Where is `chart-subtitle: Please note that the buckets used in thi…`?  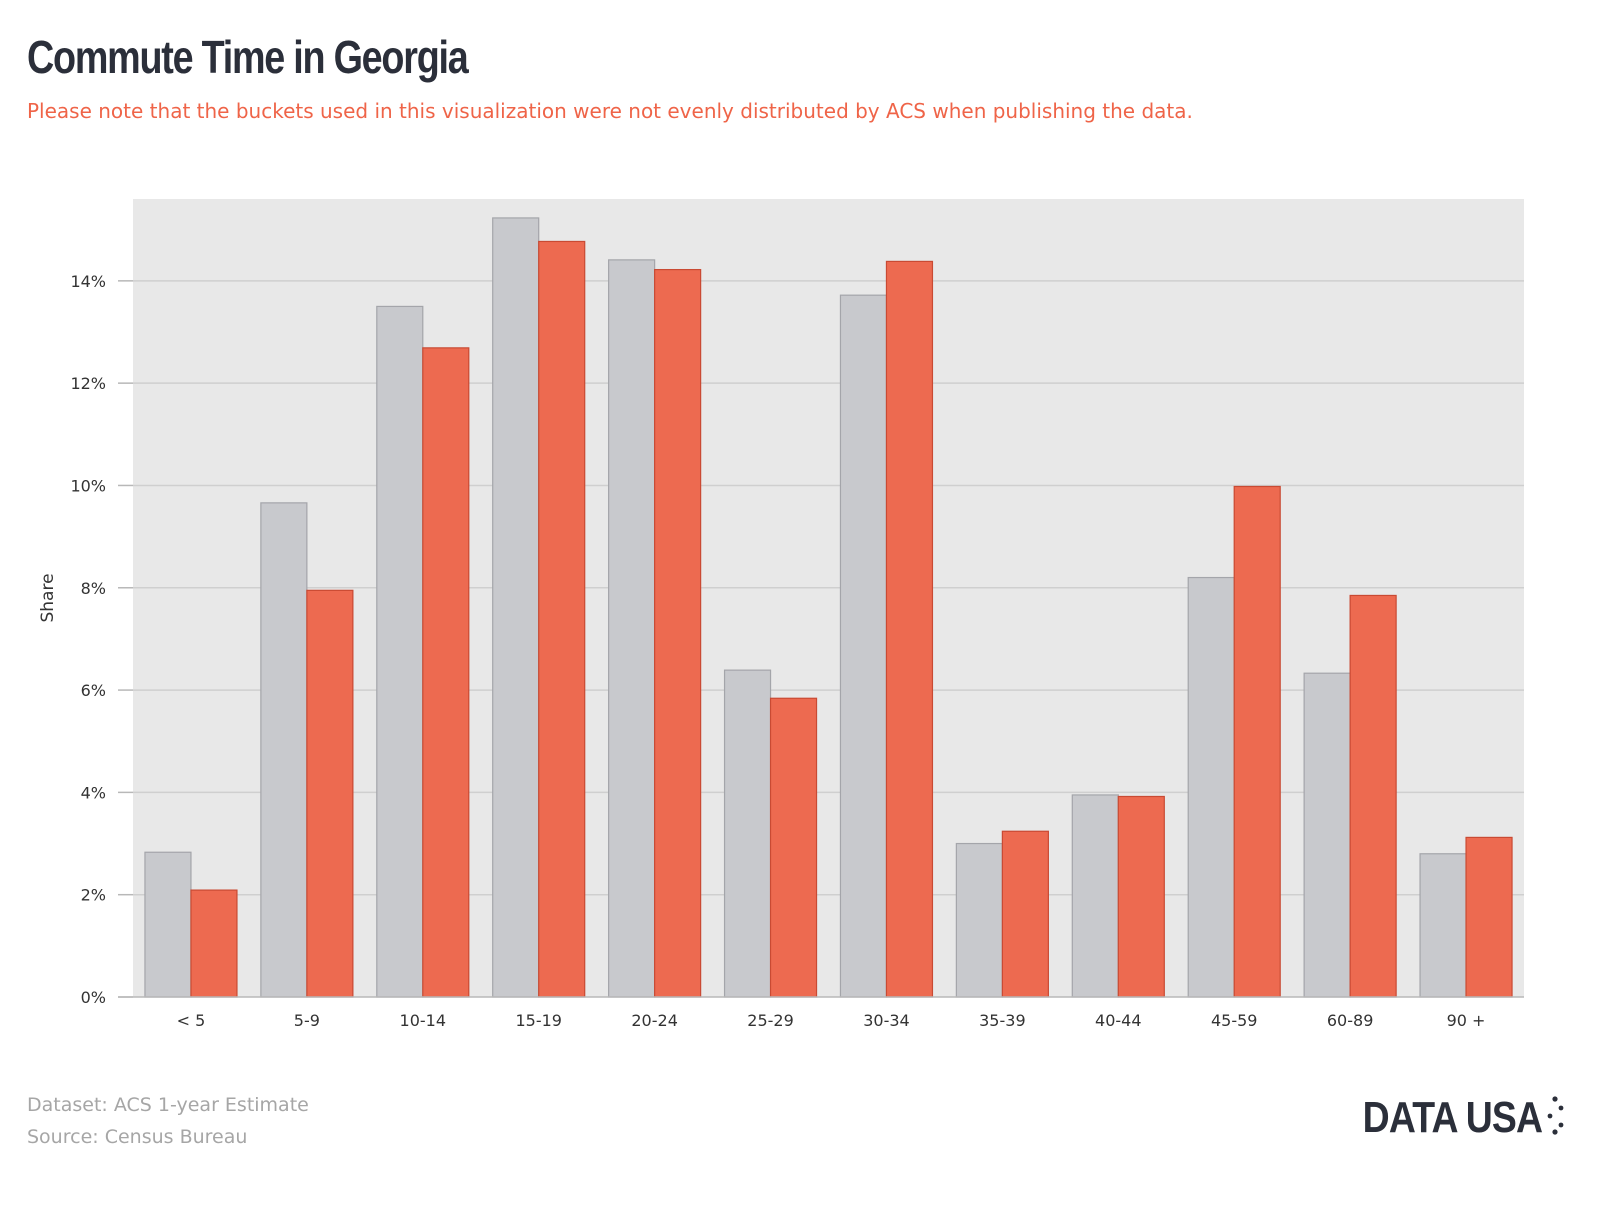 chart-subtitle: Please note that the buckets used in thi… is located at coordinates (610, 111).